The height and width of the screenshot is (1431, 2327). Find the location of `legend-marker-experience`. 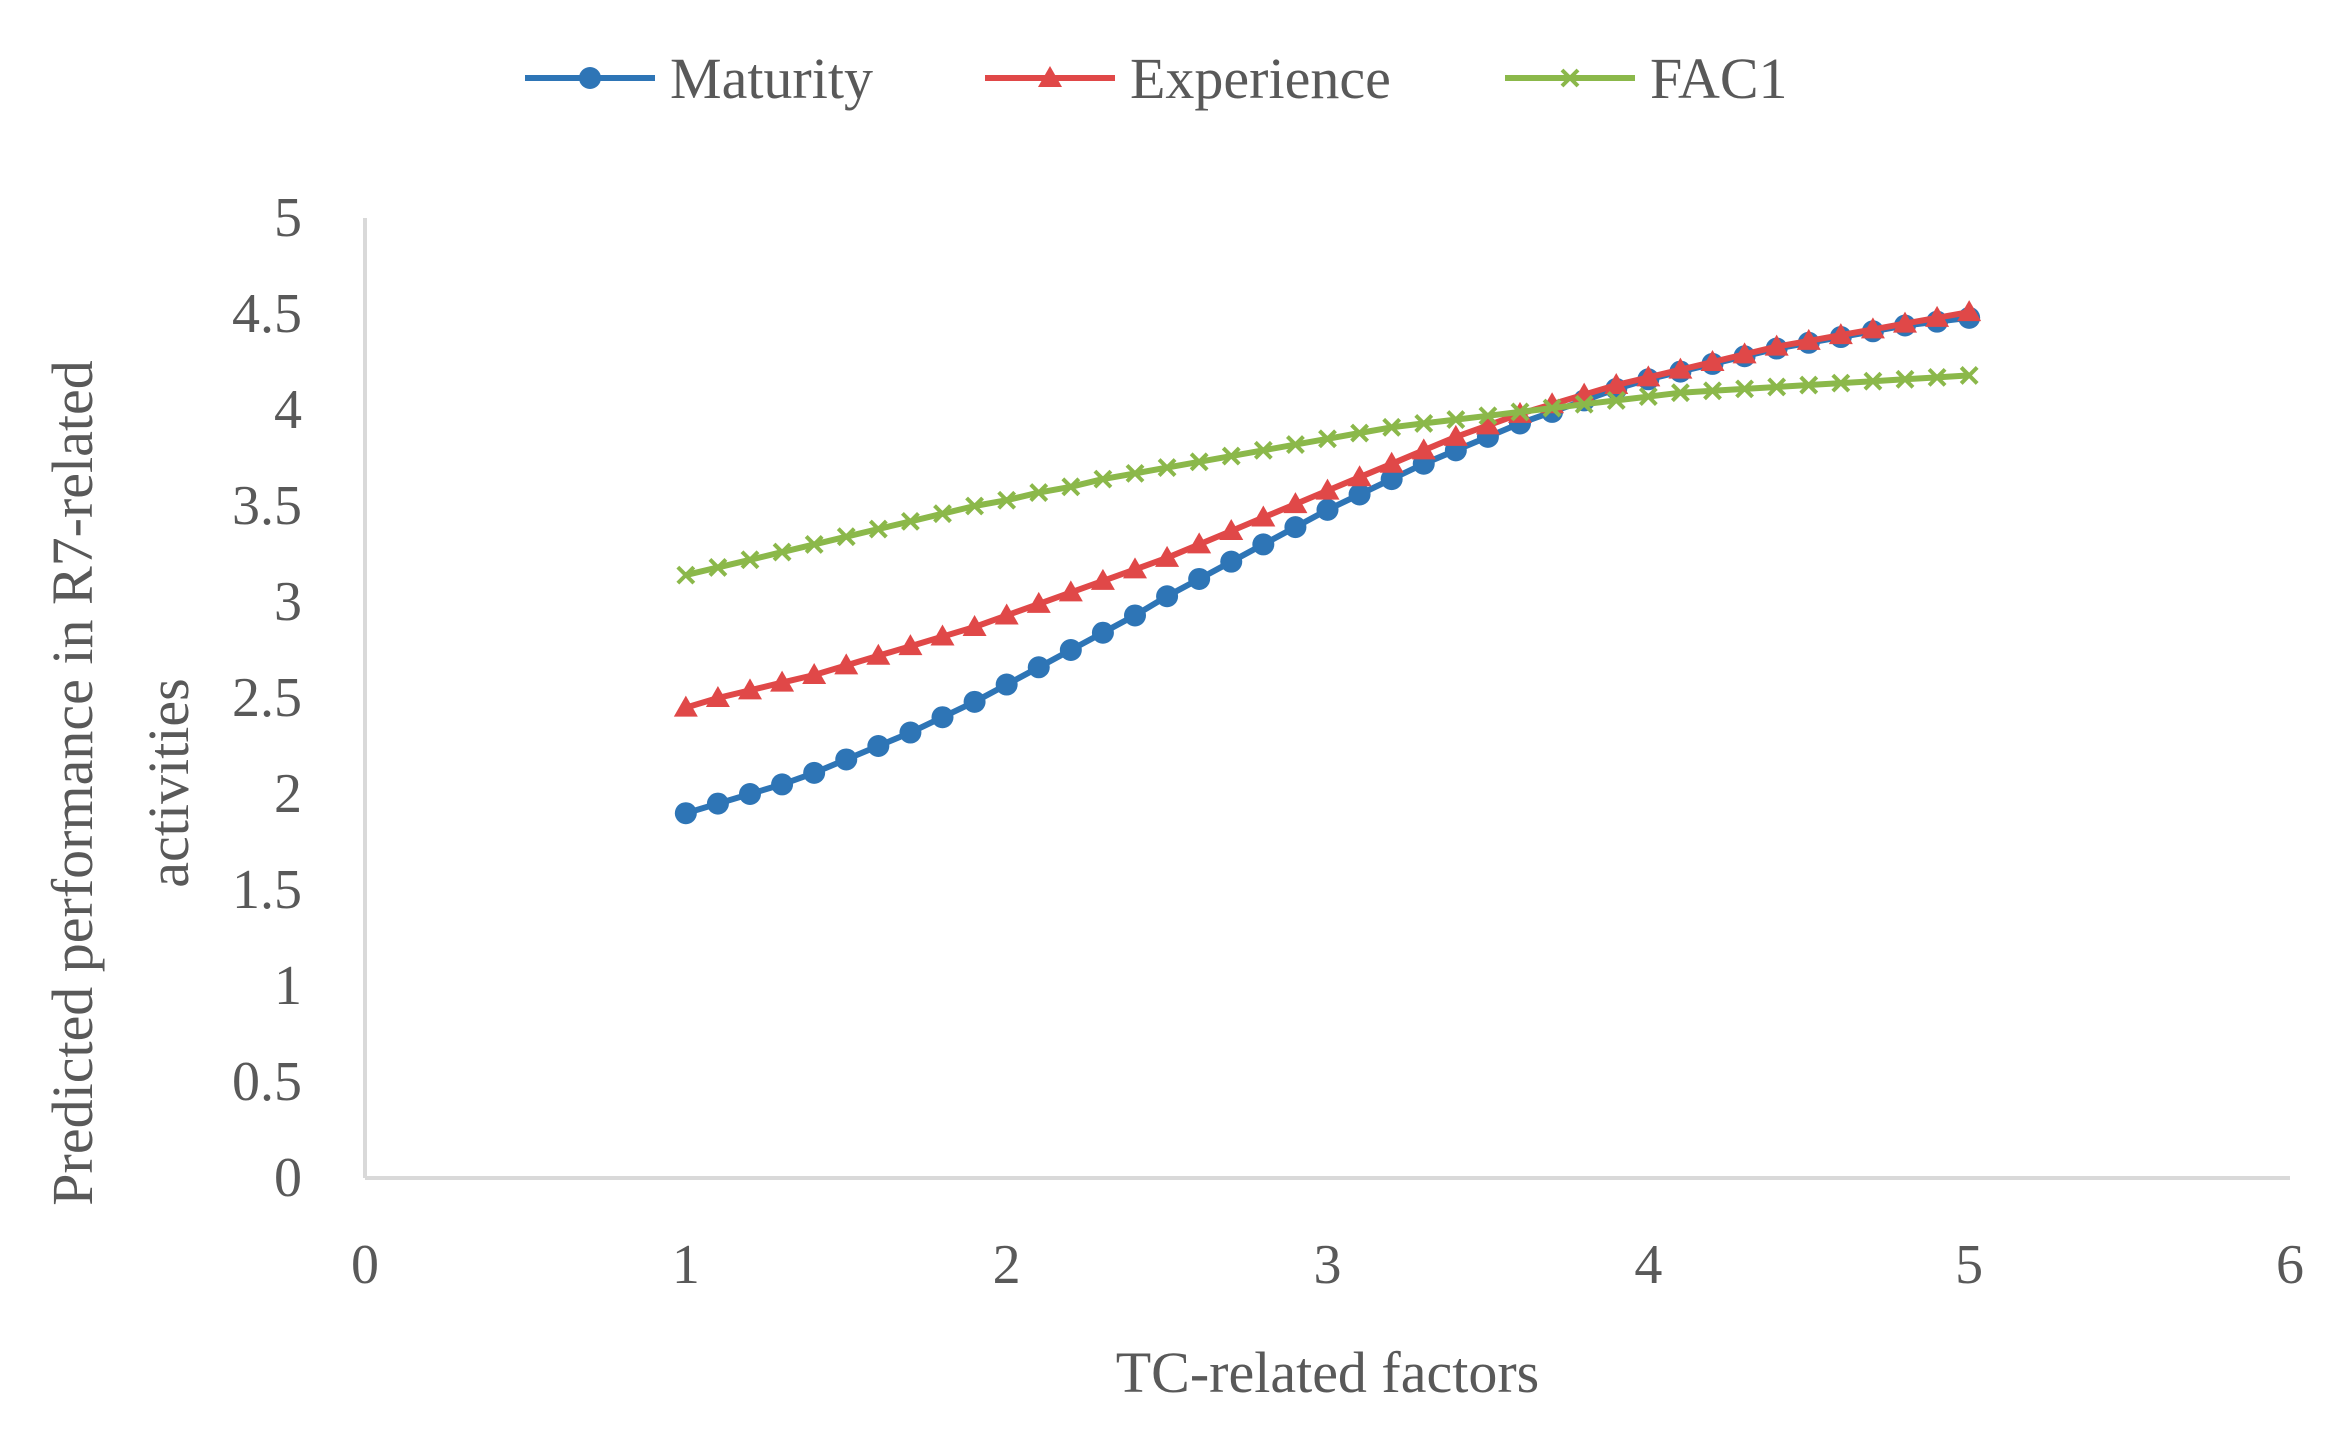

legend-marker-experience is located at coordinates (1050, 76).